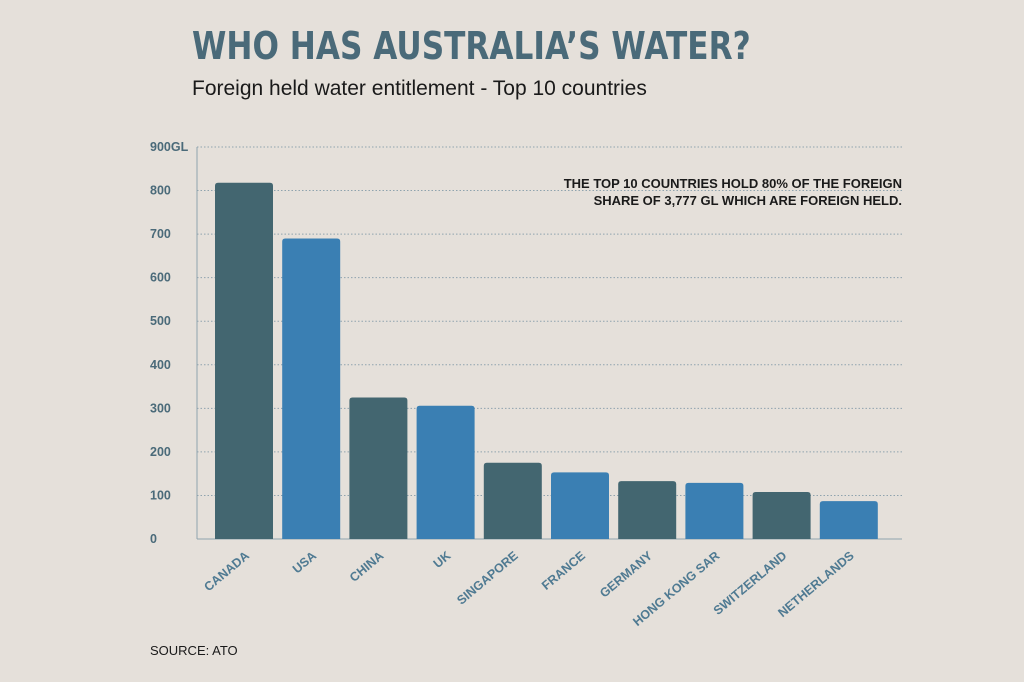 Image resolution: width=1024 pixels, height=682 pixels. What do you see at coordinates (160, 278) in the screenshot?
I see `y-tick-label: 600` at bounding box center [160, 278].